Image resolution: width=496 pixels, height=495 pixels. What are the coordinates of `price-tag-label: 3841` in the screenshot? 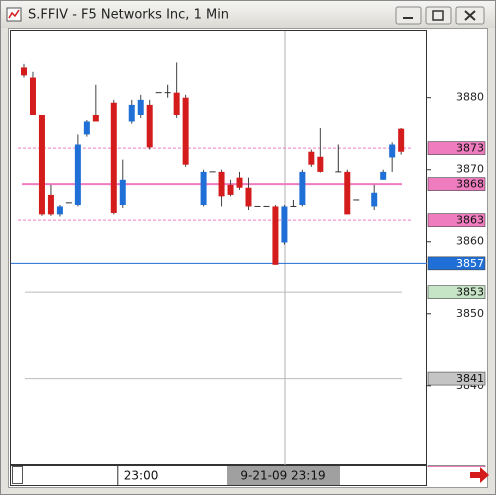 It's located at (470, 378).